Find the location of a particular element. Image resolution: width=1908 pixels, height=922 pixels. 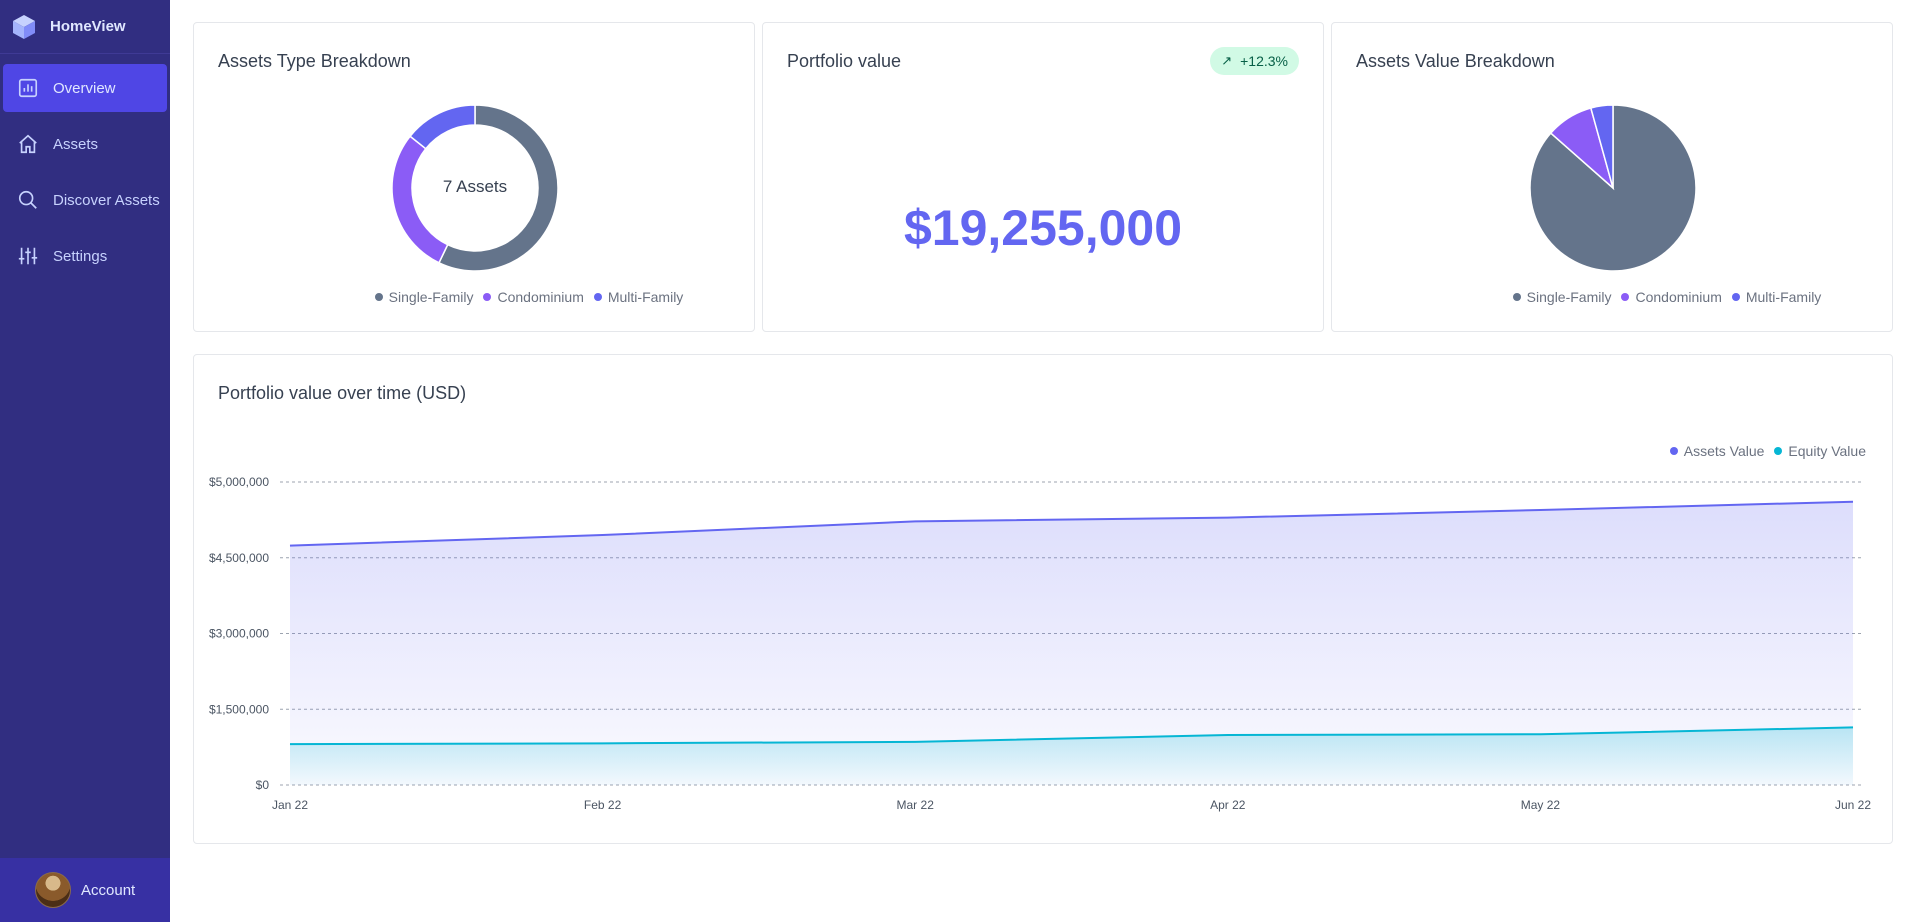

nav-list: Overview Assets Discover Assets Settings is located at coordinates (85, 167).